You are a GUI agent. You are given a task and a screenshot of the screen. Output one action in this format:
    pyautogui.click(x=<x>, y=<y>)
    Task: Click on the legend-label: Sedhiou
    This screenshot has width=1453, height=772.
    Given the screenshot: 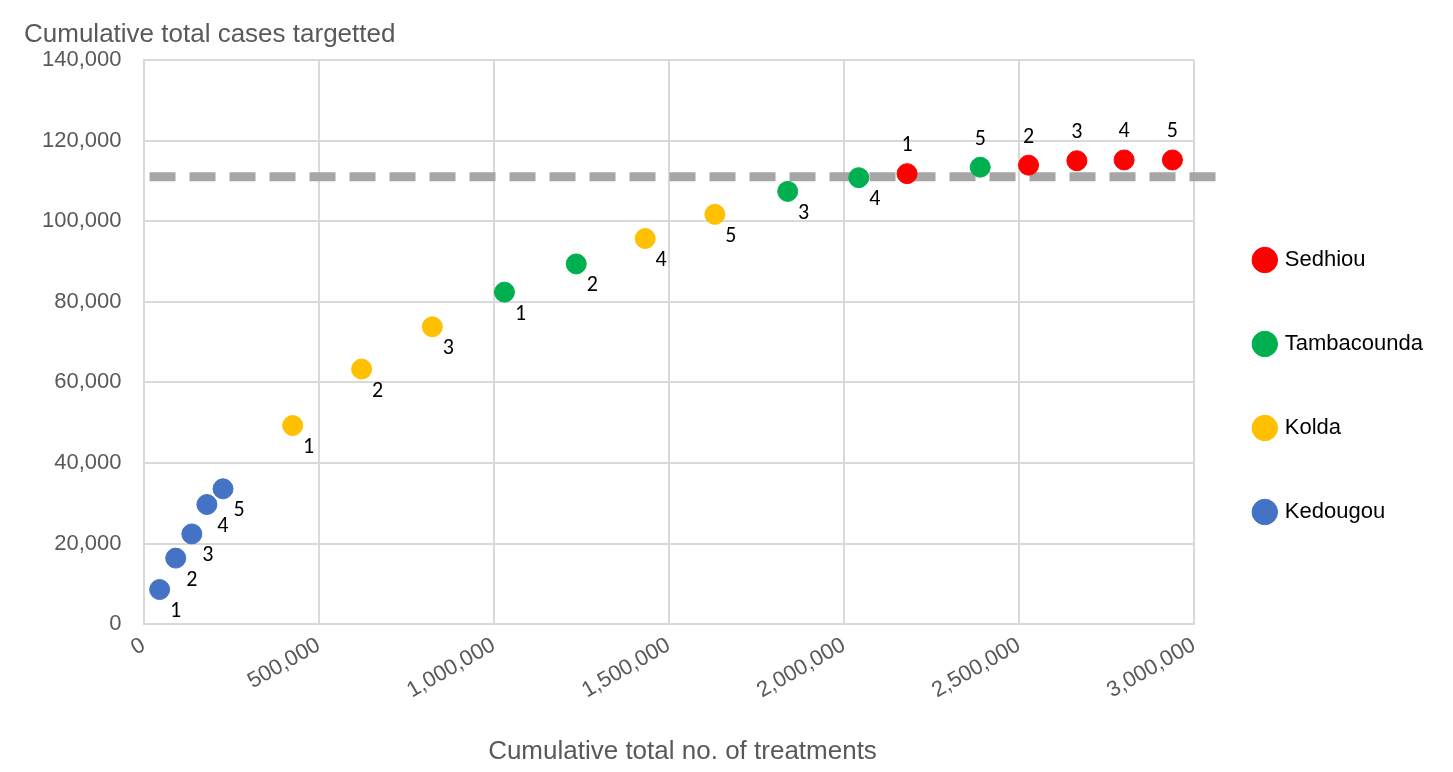 What is the action you would take?
    pyautogui.click(x=1325, y=259)
    